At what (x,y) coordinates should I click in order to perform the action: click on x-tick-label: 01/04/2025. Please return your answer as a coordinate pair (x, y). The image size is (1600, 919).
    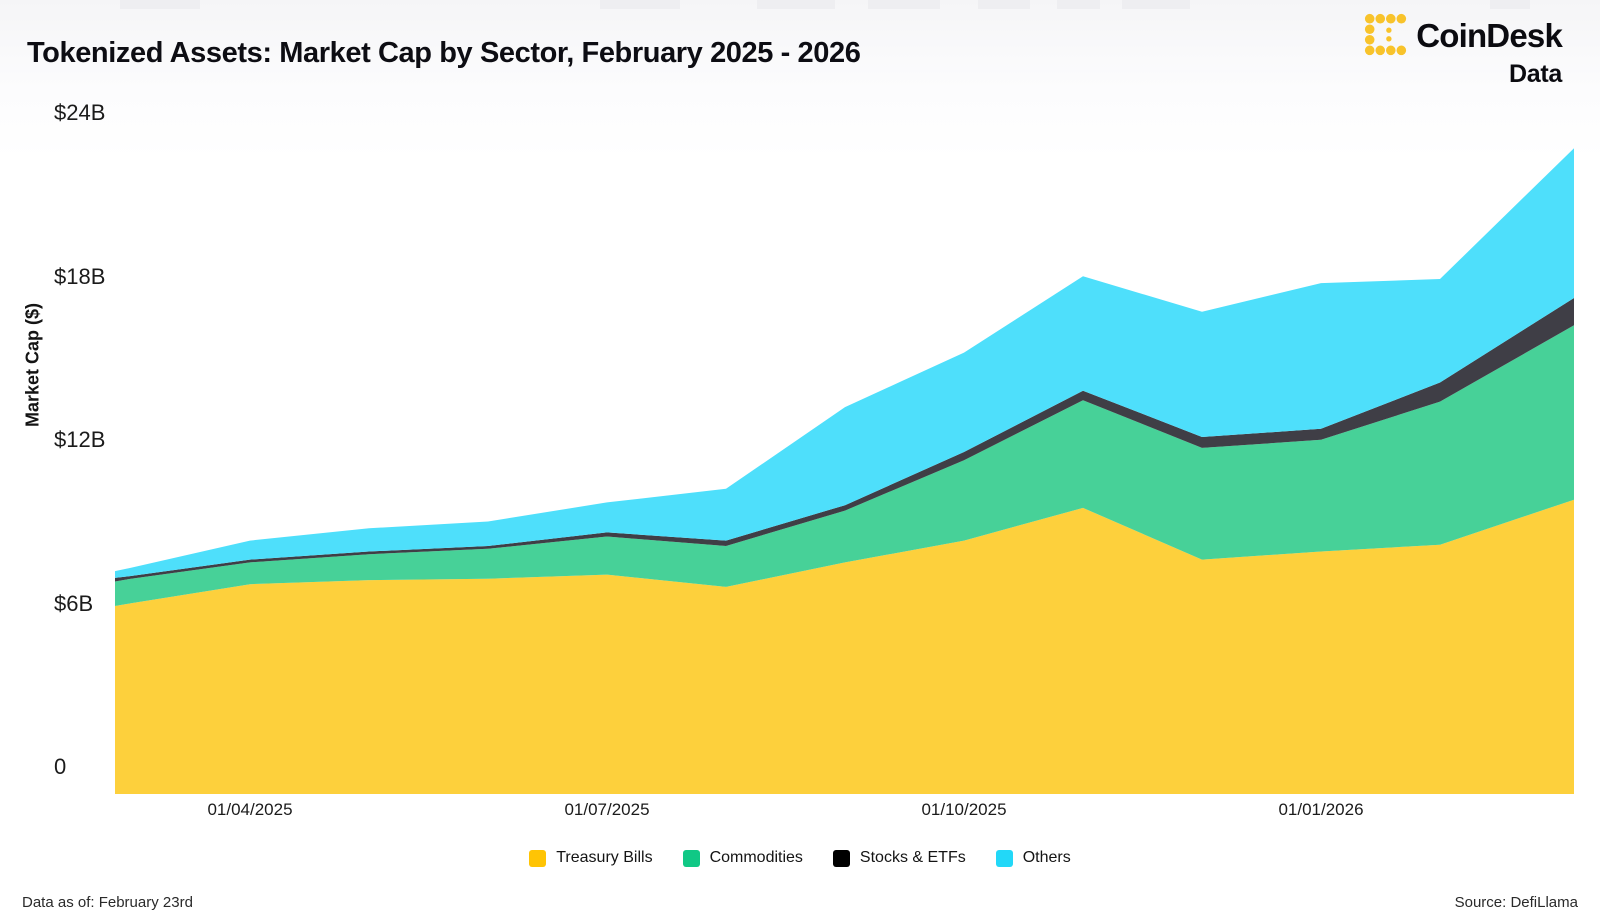
    Looking at the image, I should click on (250, 809).